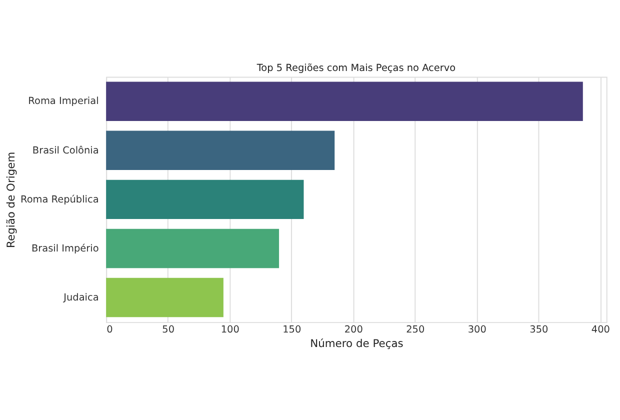 The height and width of the screenshot is (420, 620). What do you see at coordinates (80, 298) in the screenshot?
I see `y-tick-label: Judaica` at bounding box center [80, 298].